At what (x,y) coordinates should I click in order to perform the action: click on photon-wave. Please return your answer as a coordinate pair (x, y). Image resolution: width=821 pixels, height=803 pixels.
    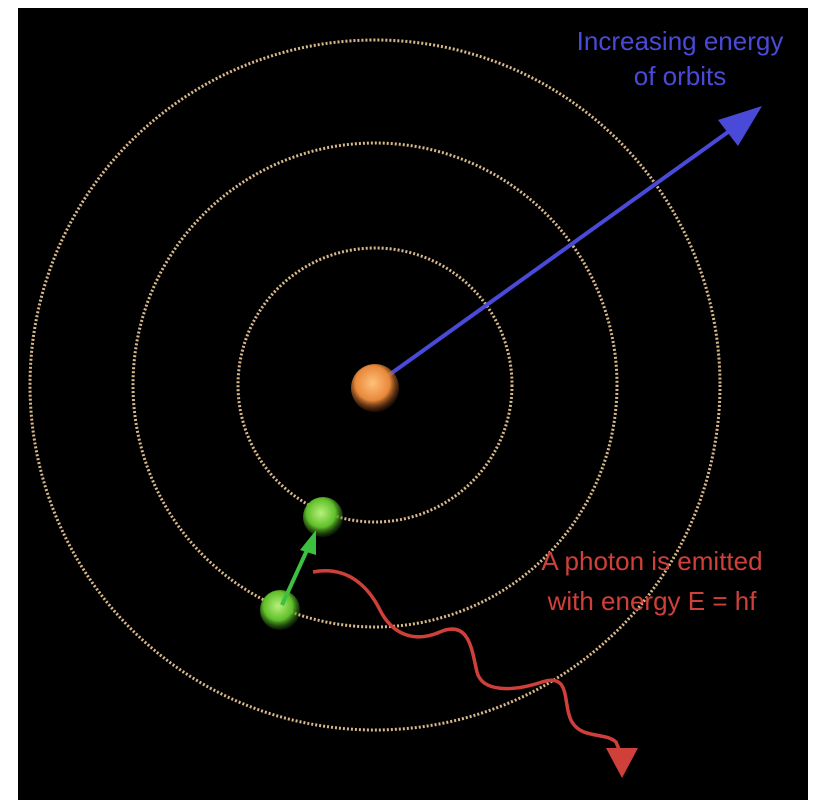
    Looking at the image, I should click on (467, 661).